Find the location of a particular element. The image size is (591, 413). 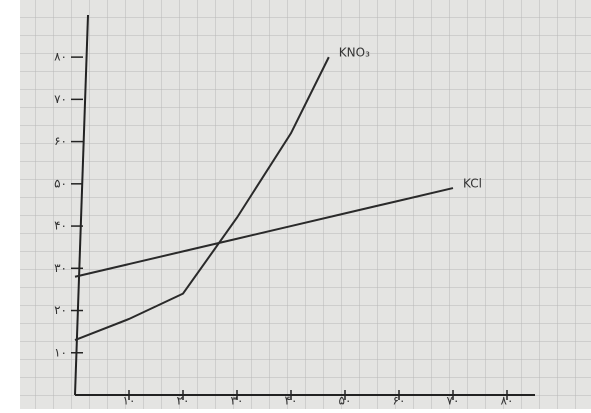

y-tick-label: ۶۰ is located at coordinates (60, 141).